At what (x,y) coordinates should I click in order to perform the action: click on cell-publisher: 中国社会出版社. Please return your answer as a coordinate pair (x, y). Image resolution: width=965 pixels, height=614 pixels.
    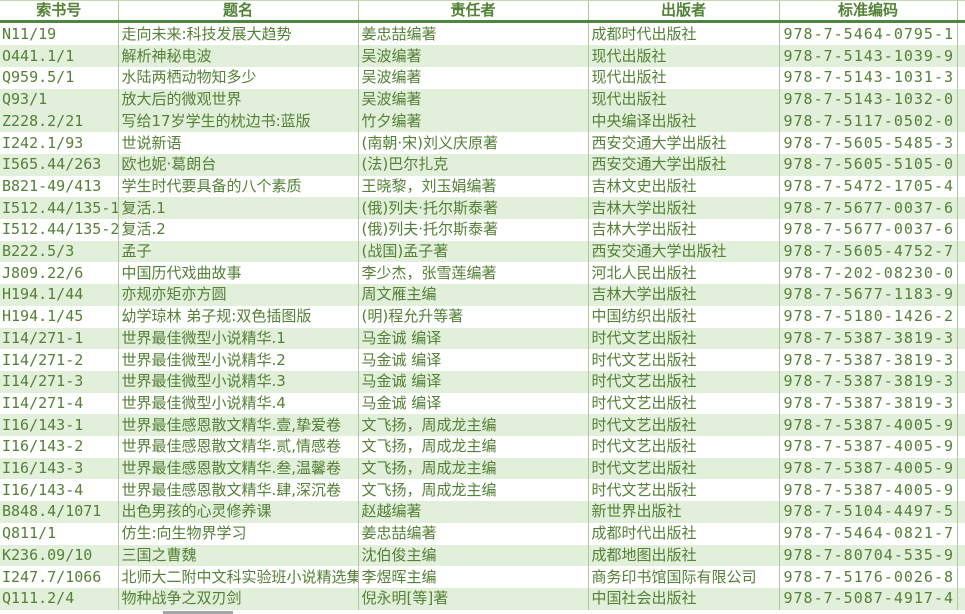
    Looking at the image, I should click on (684, 598).